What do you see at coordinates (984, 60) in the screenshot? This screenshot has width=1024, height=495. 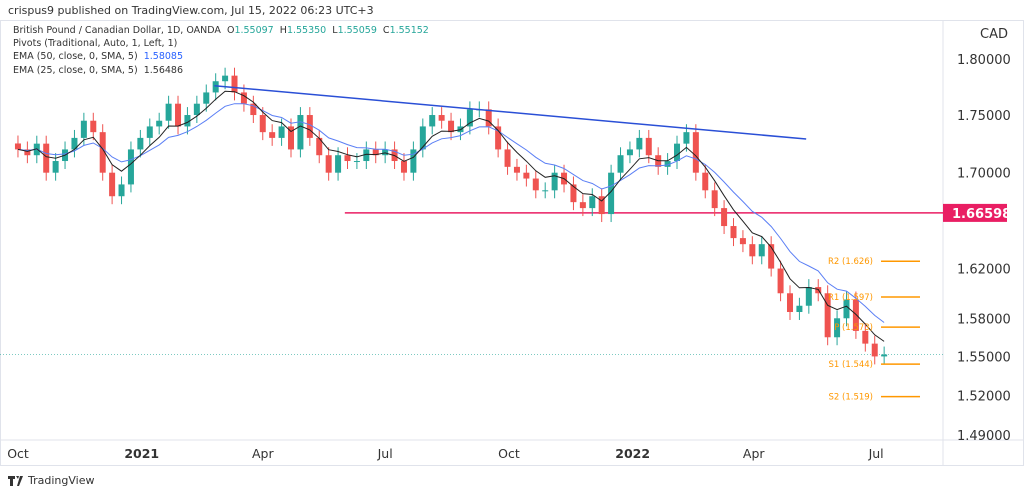 I see `price-tick-label: 1.80000` at bounding box center [984, 60].